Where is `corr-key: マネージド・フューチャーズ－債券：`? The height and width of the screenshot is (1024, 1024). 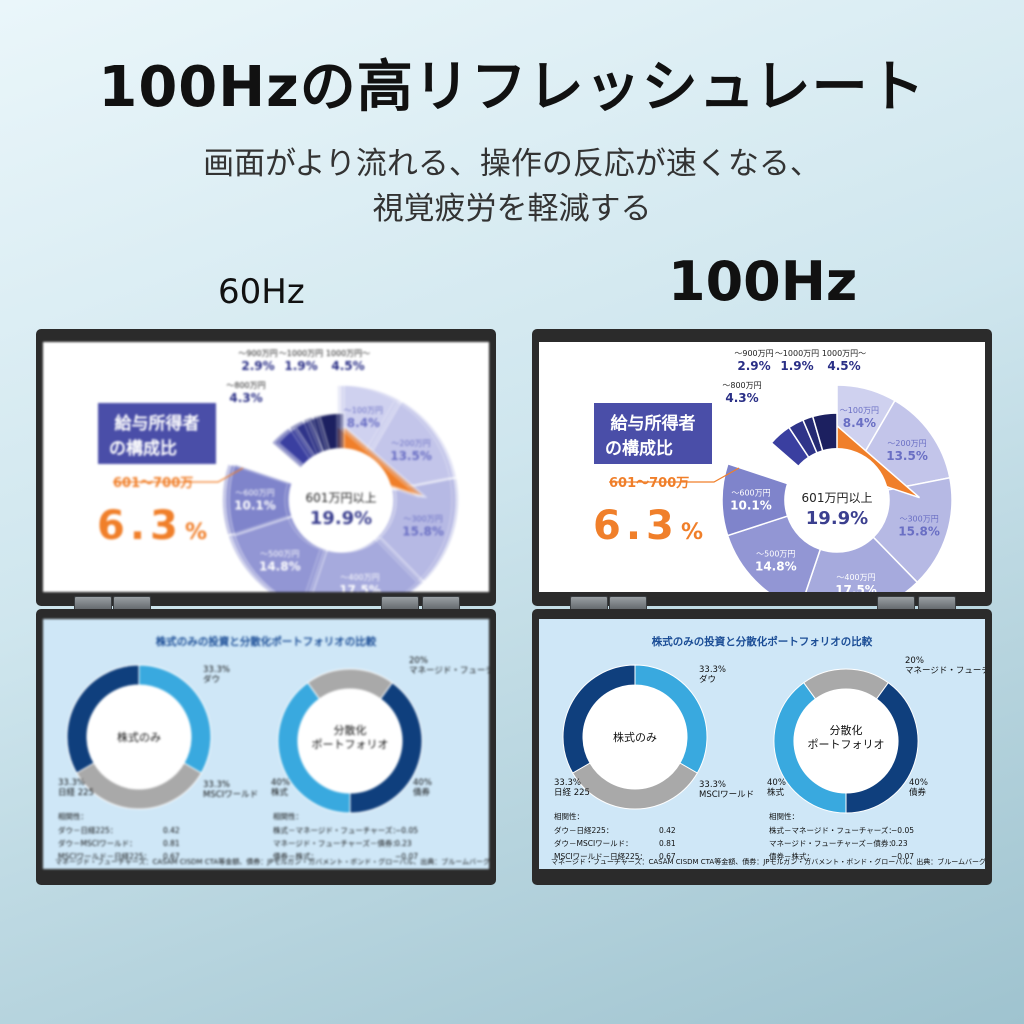 corr-key: マネージド・フューチャーズ－債券： is located at coordinates (832, 843).